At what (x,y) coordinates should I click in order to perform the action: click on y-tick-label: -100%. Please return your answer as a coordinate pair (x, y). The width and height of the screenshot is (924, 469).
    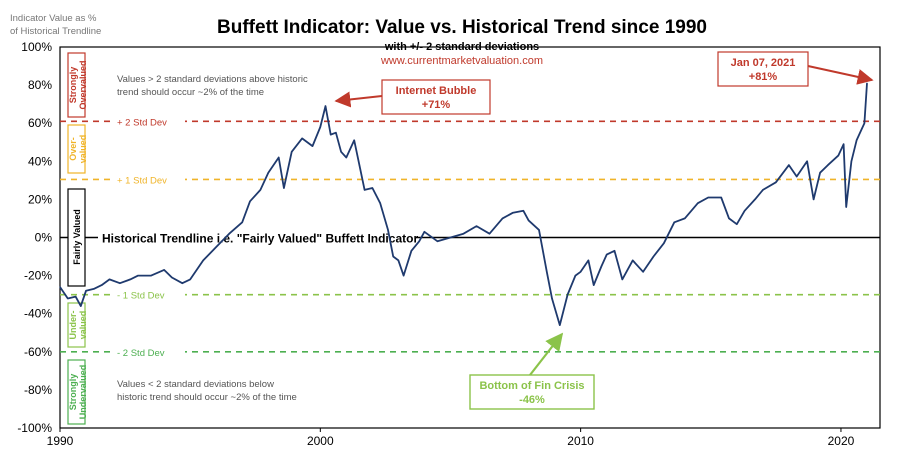
    Looking at the image, I should click on (34, 428).